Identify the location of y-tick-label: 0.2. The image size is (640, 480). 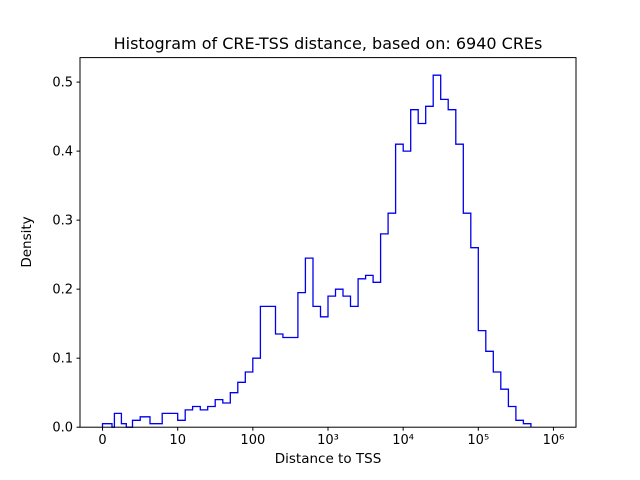
(62, 290).